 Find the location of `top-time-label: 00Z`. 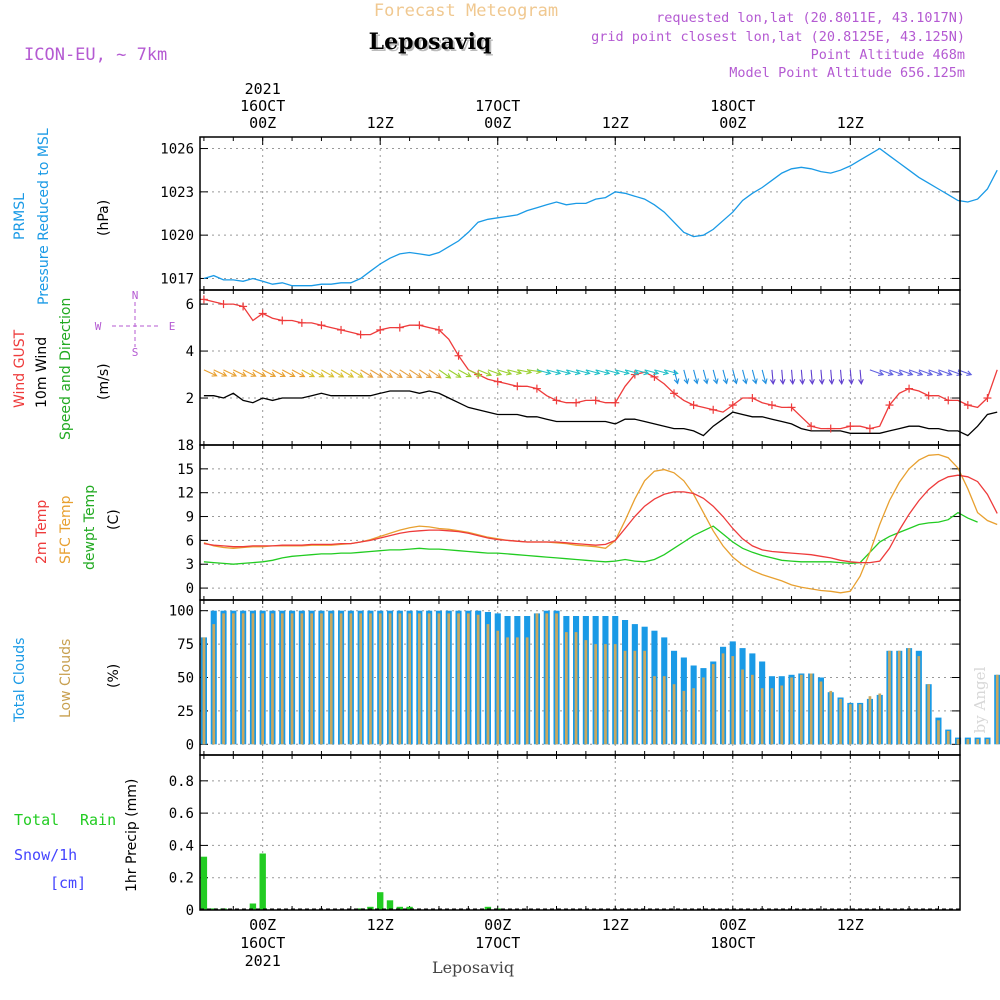

top-time-label: 00Z is located at coordinates (732, 123).